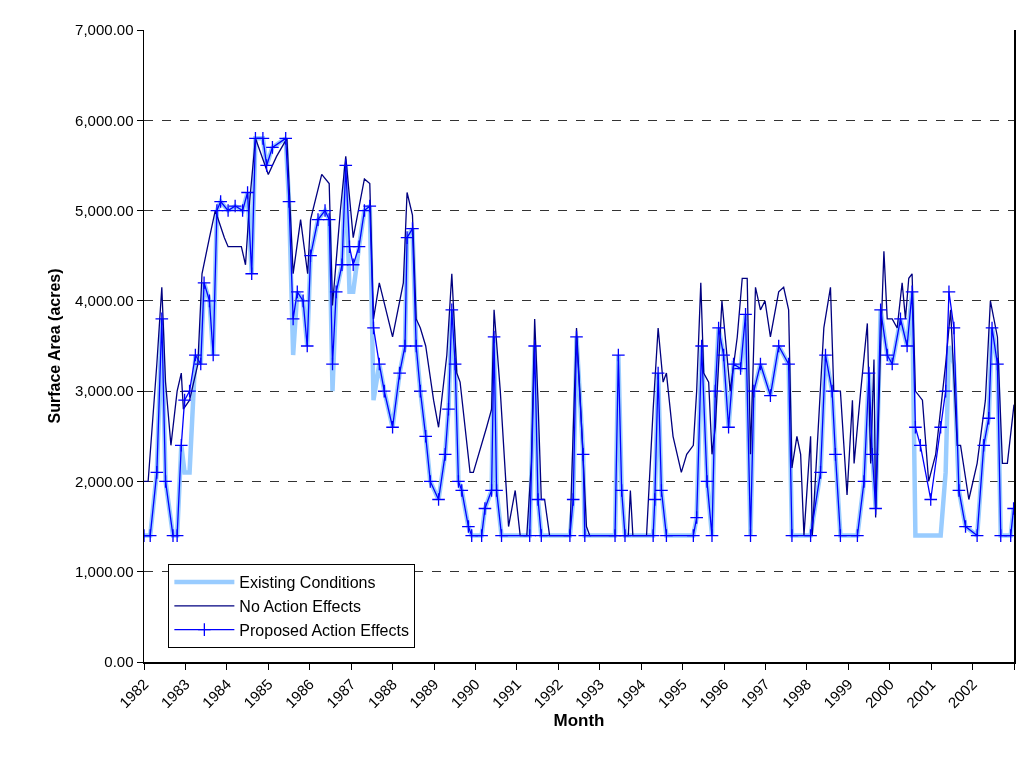 Image resolution: width=1027 pixels, height=759 pixels. I want to click on x-axis-title: Month, so click(579, 721).